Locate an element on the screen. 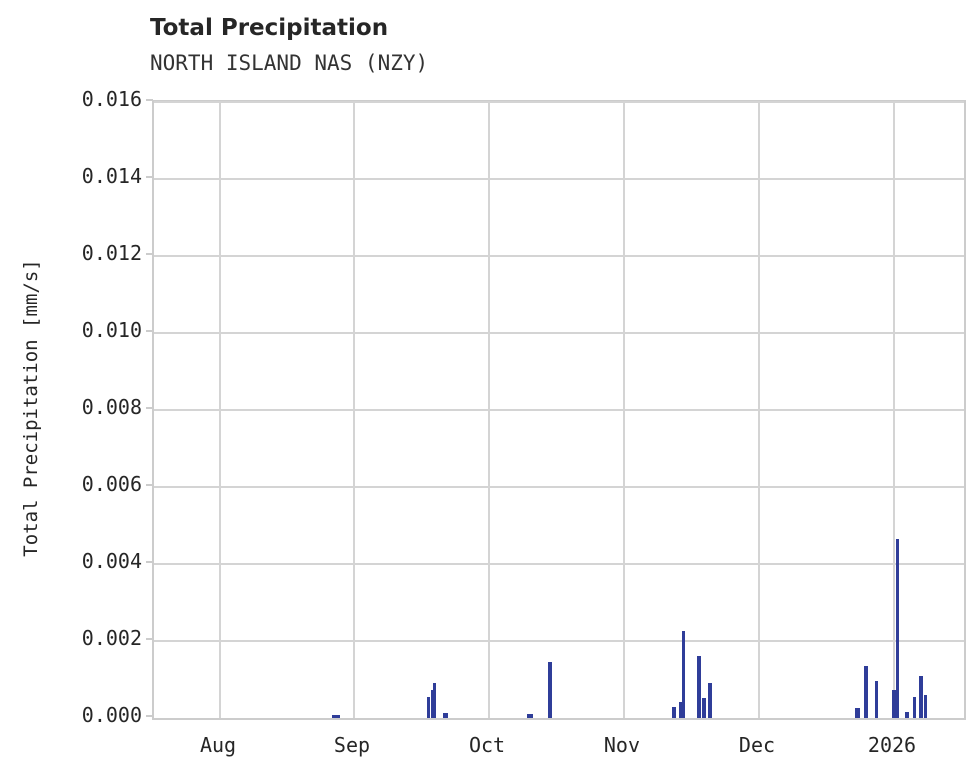  x-tick-label: 2026 is located at coordinates (892, 745).